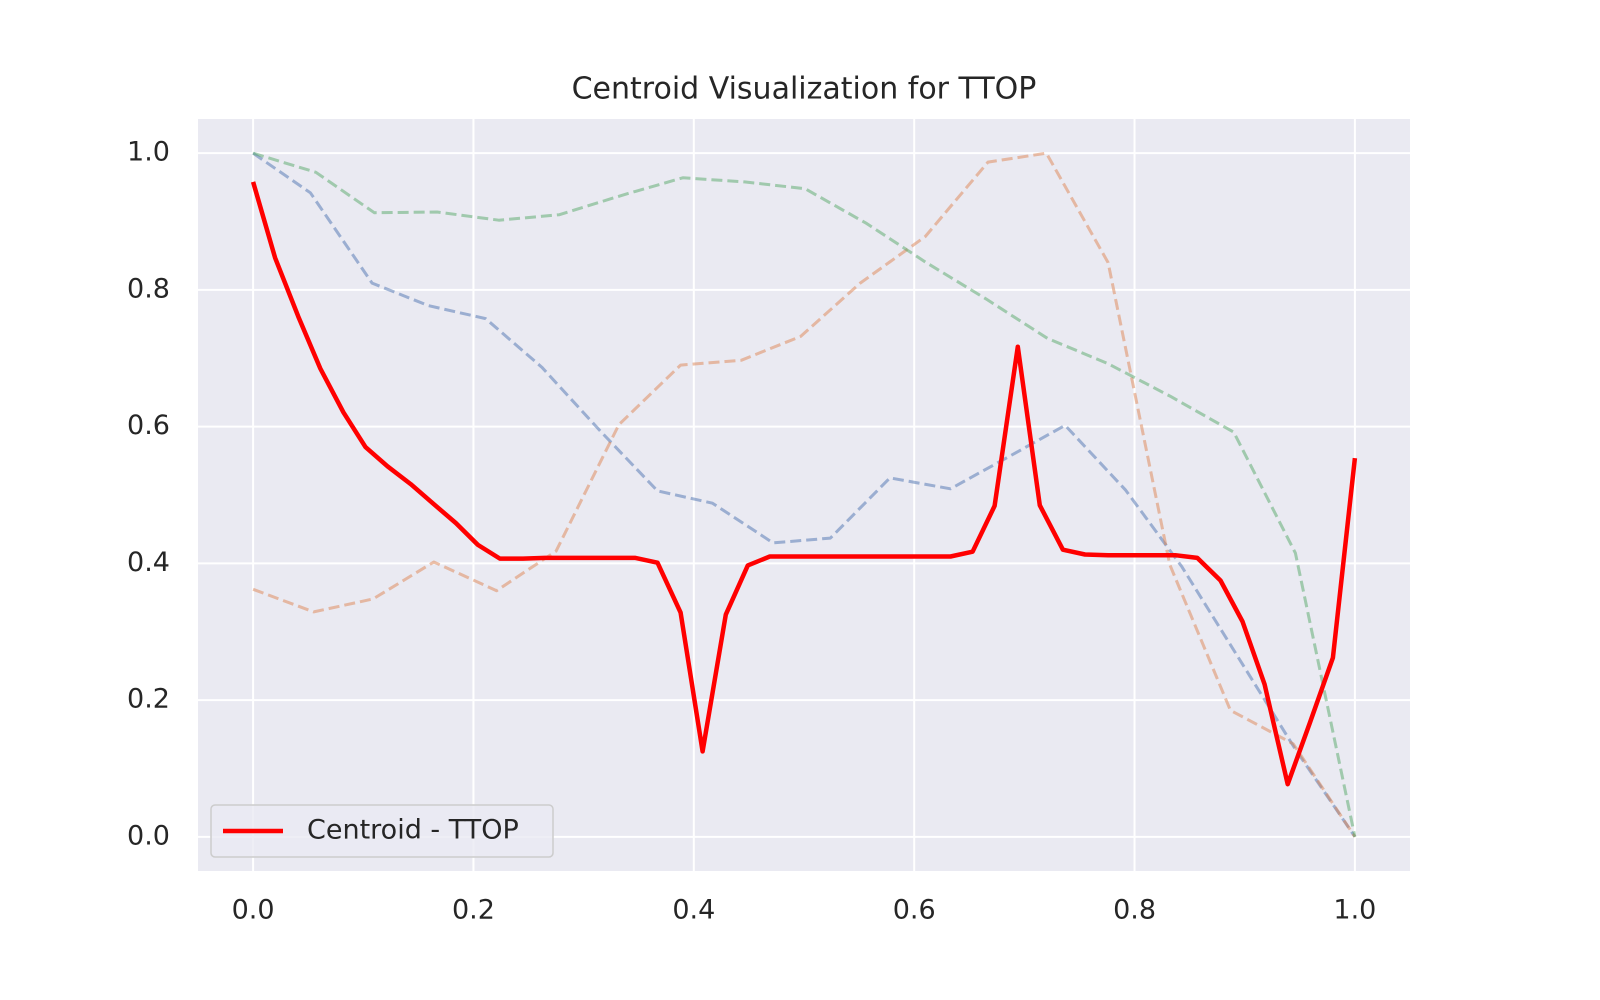 This screenshot has height=1000, width=1600. I want to click on x-tick-label: 0.4, so click(693, 910).